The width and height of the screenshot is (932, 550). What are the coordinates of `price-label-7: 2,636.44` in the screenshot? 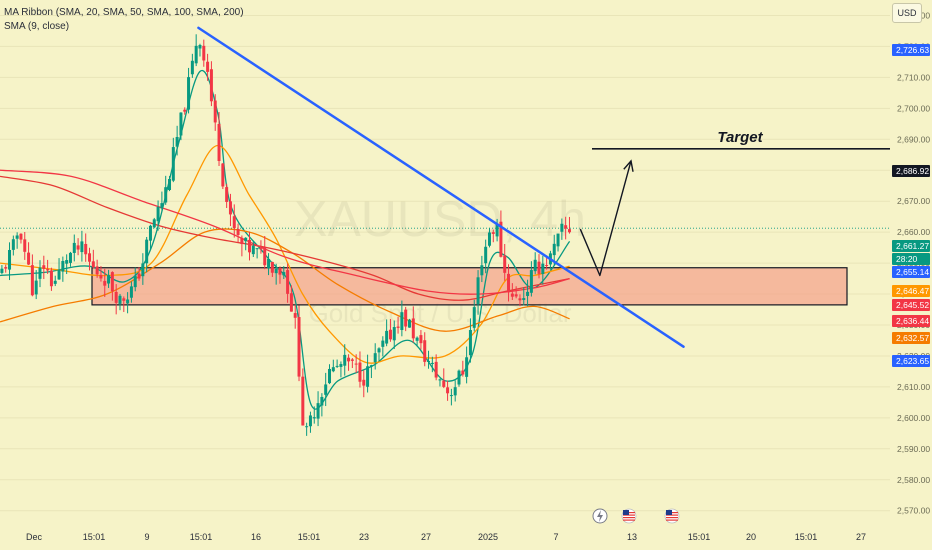 It's located at (911, 321).